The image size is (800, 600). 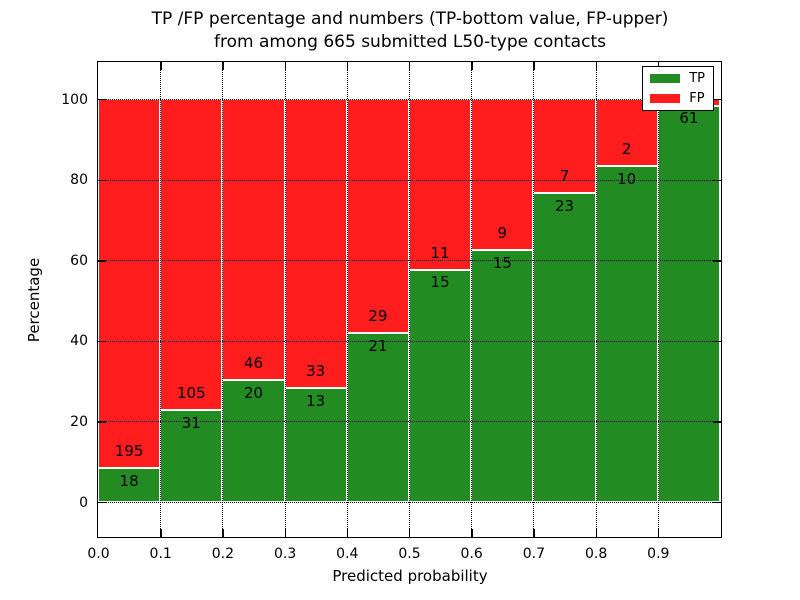 What do you see at coordinates (627, 179) in the screenshot?
I see `label-tp-0.8-0.9: 10` at bounding box center [627, 179].